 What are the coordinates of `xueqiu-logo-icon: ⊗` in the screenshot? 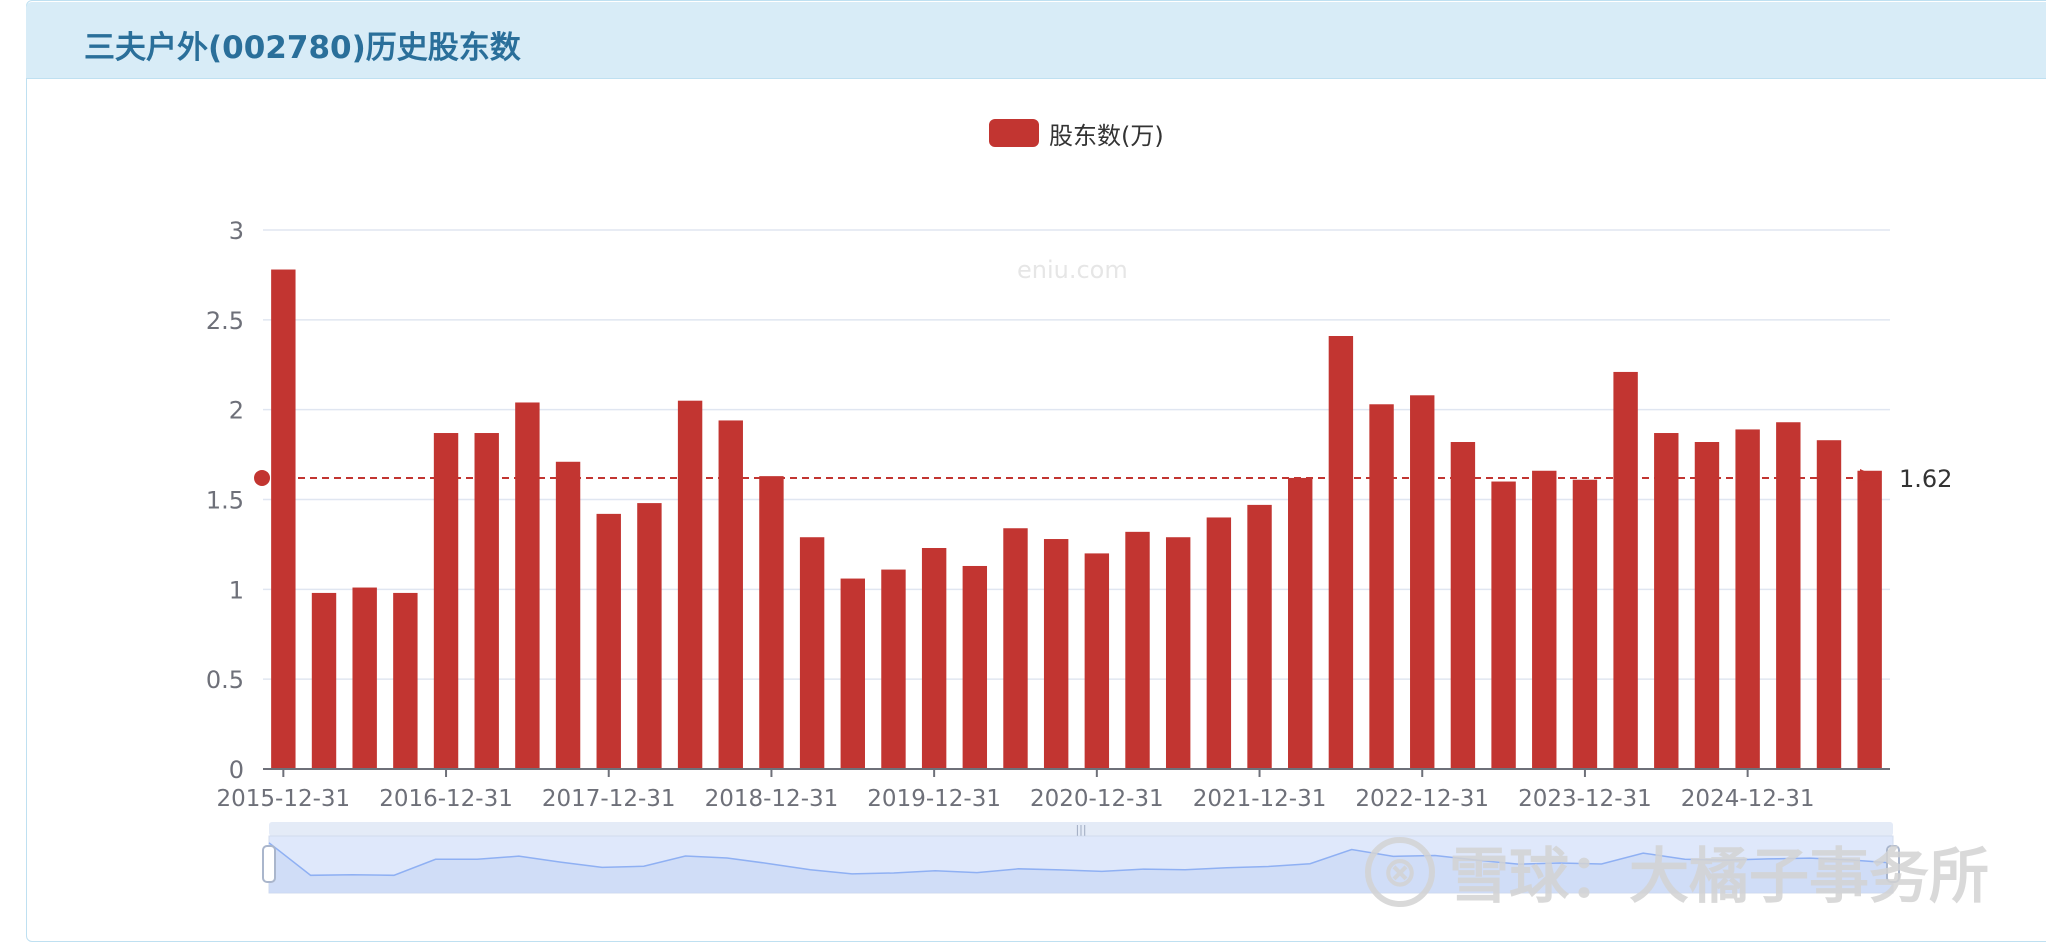 It's located at (1400, 871).